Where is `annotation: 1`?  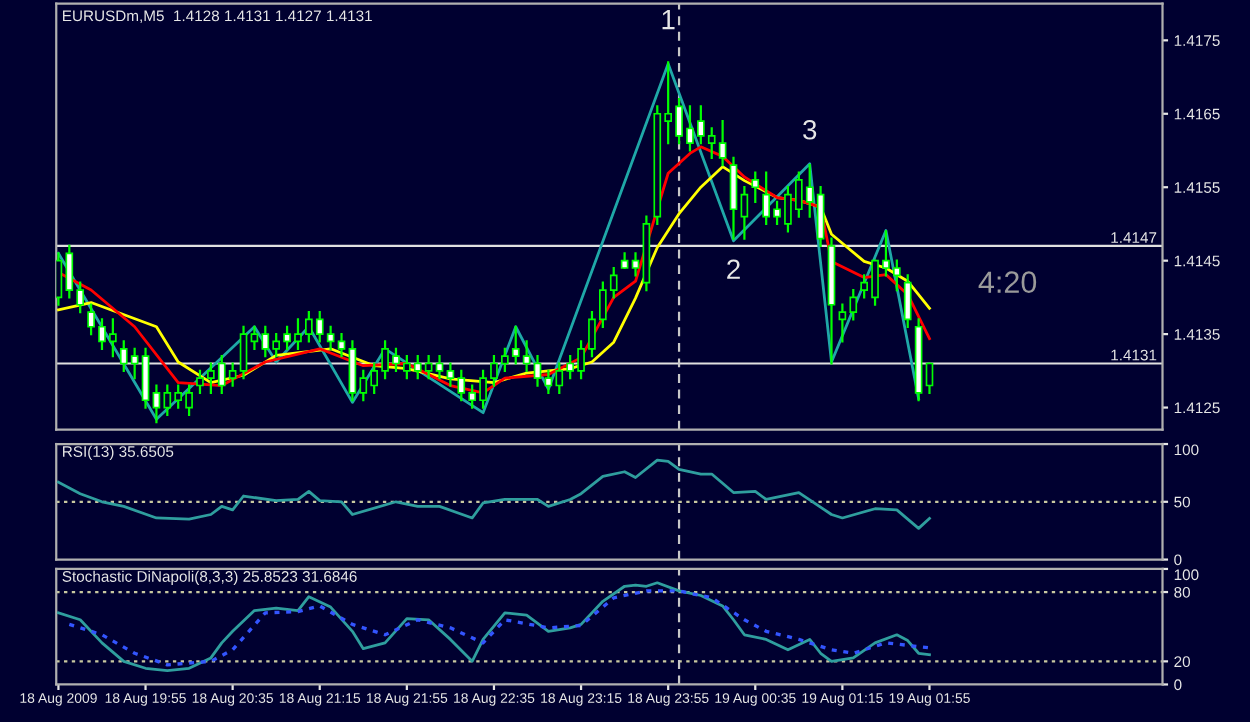
annotation: 1 is located at coordinates (668, 20).